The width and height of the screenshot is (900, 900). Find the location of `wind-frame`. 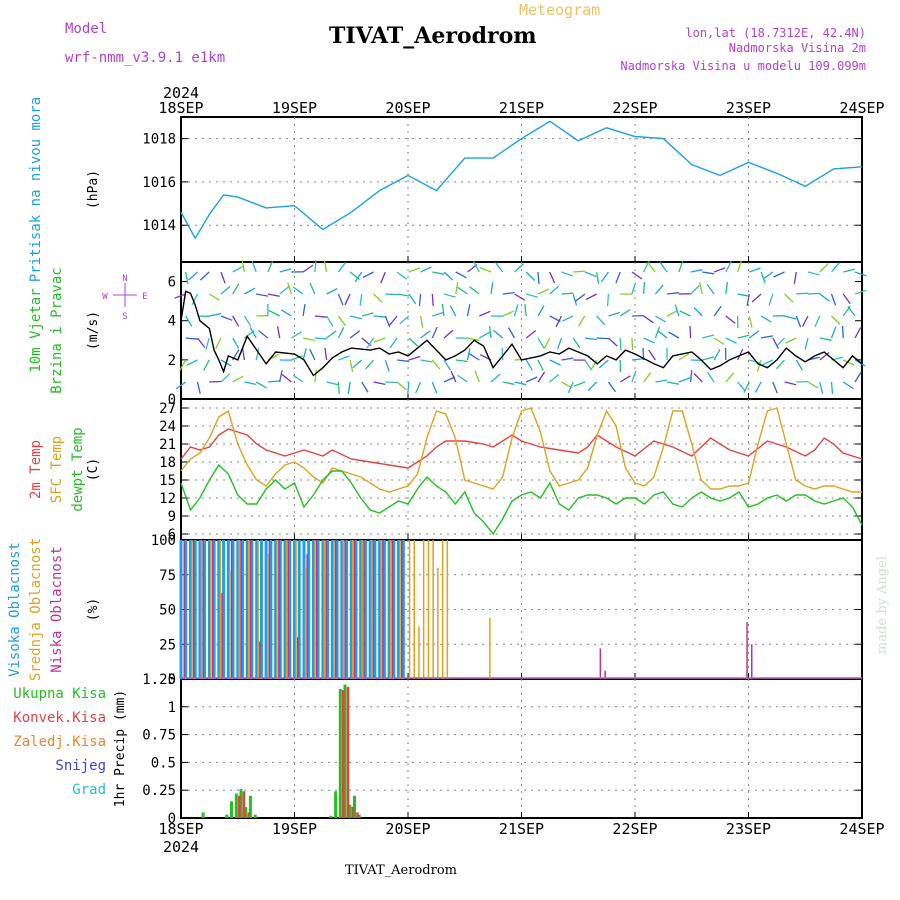

wind-frame is located at coordinates (521, 330).